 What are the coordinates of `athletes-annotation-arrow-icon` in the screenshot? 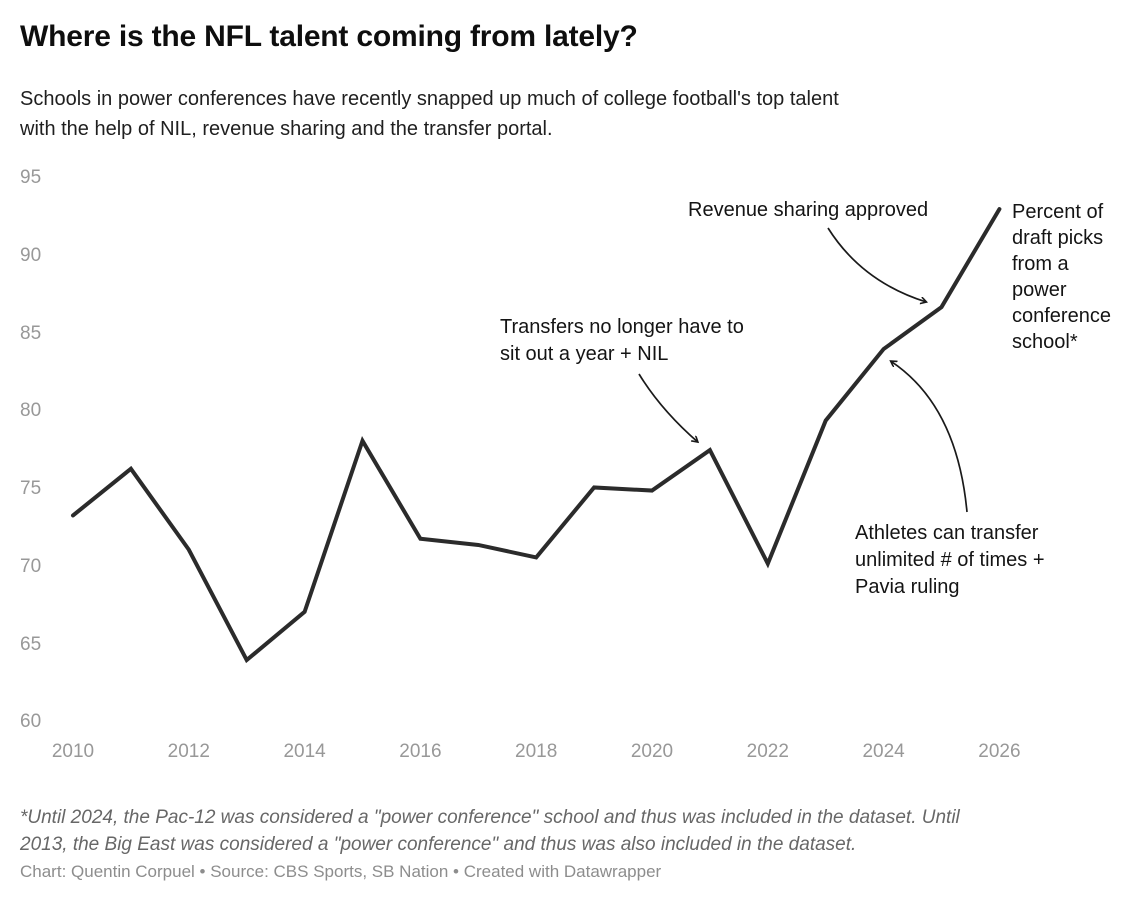 It's located at (929, 437).